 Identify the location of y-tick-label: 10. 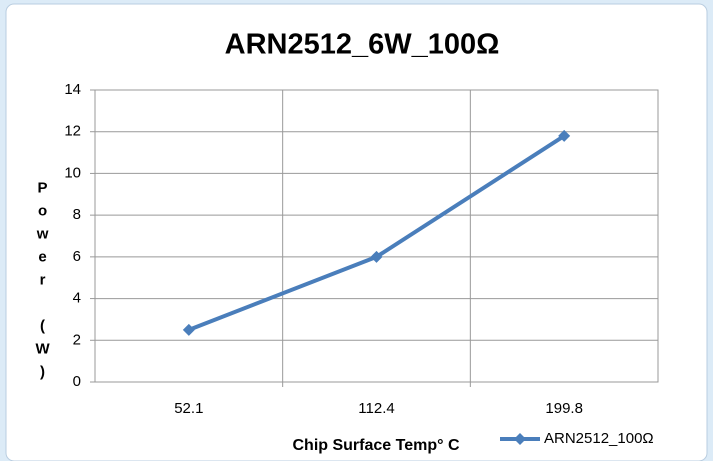
(72, 172).